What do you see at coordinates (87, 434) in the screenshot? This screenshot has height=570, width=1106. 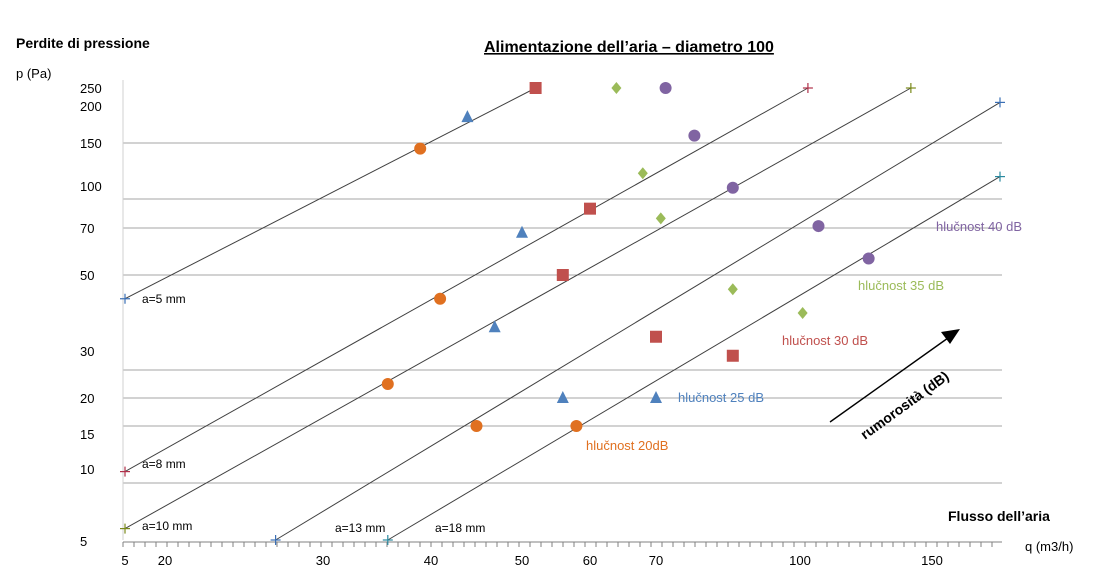 I see `y-tick-label: 15` at bounding box center [87, 434].